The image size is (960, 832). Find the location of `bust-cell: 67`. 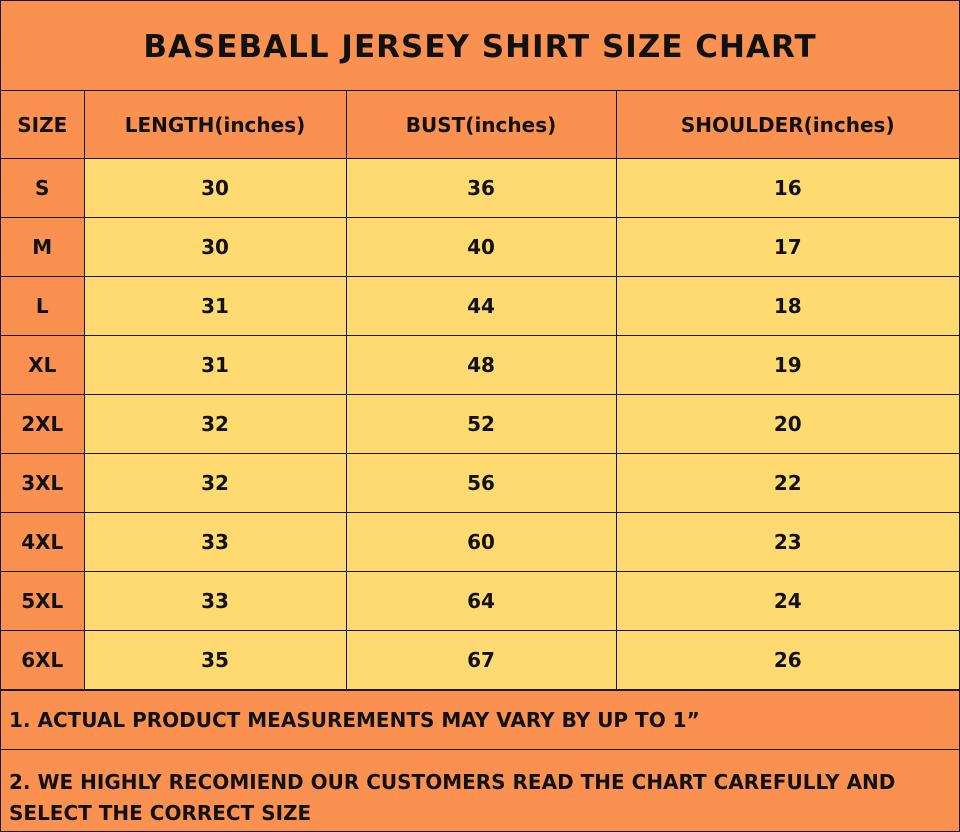

bust-cell: 67 is located at coordinates (481, 660).